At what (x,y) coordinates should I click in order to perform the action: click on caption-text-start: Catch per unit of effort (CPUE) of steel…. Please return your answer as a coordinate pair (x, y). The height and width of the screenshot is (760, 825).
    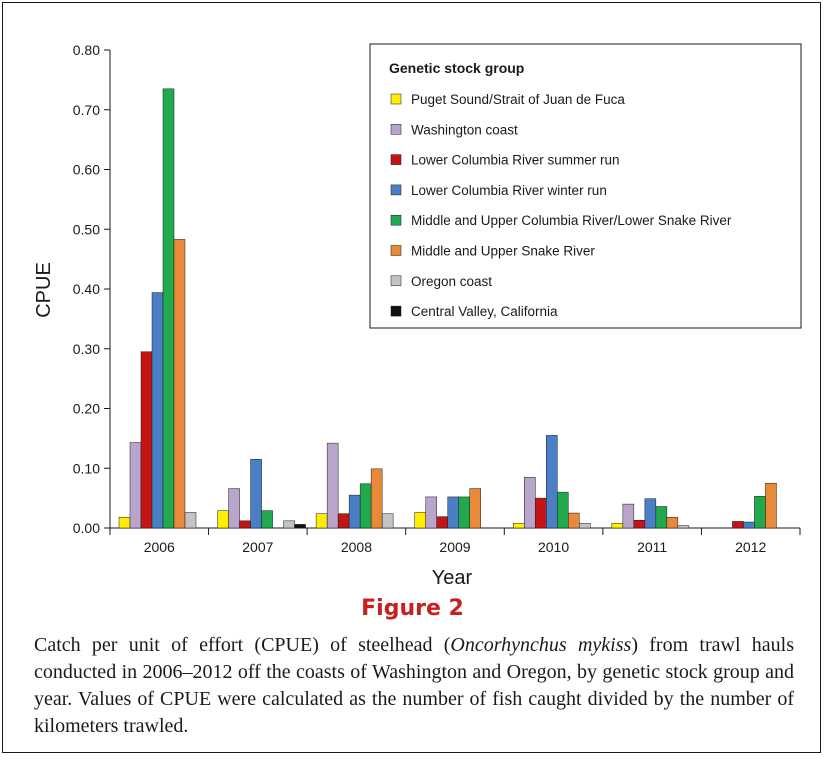
    Looking at the image, I should click on (242, 645).